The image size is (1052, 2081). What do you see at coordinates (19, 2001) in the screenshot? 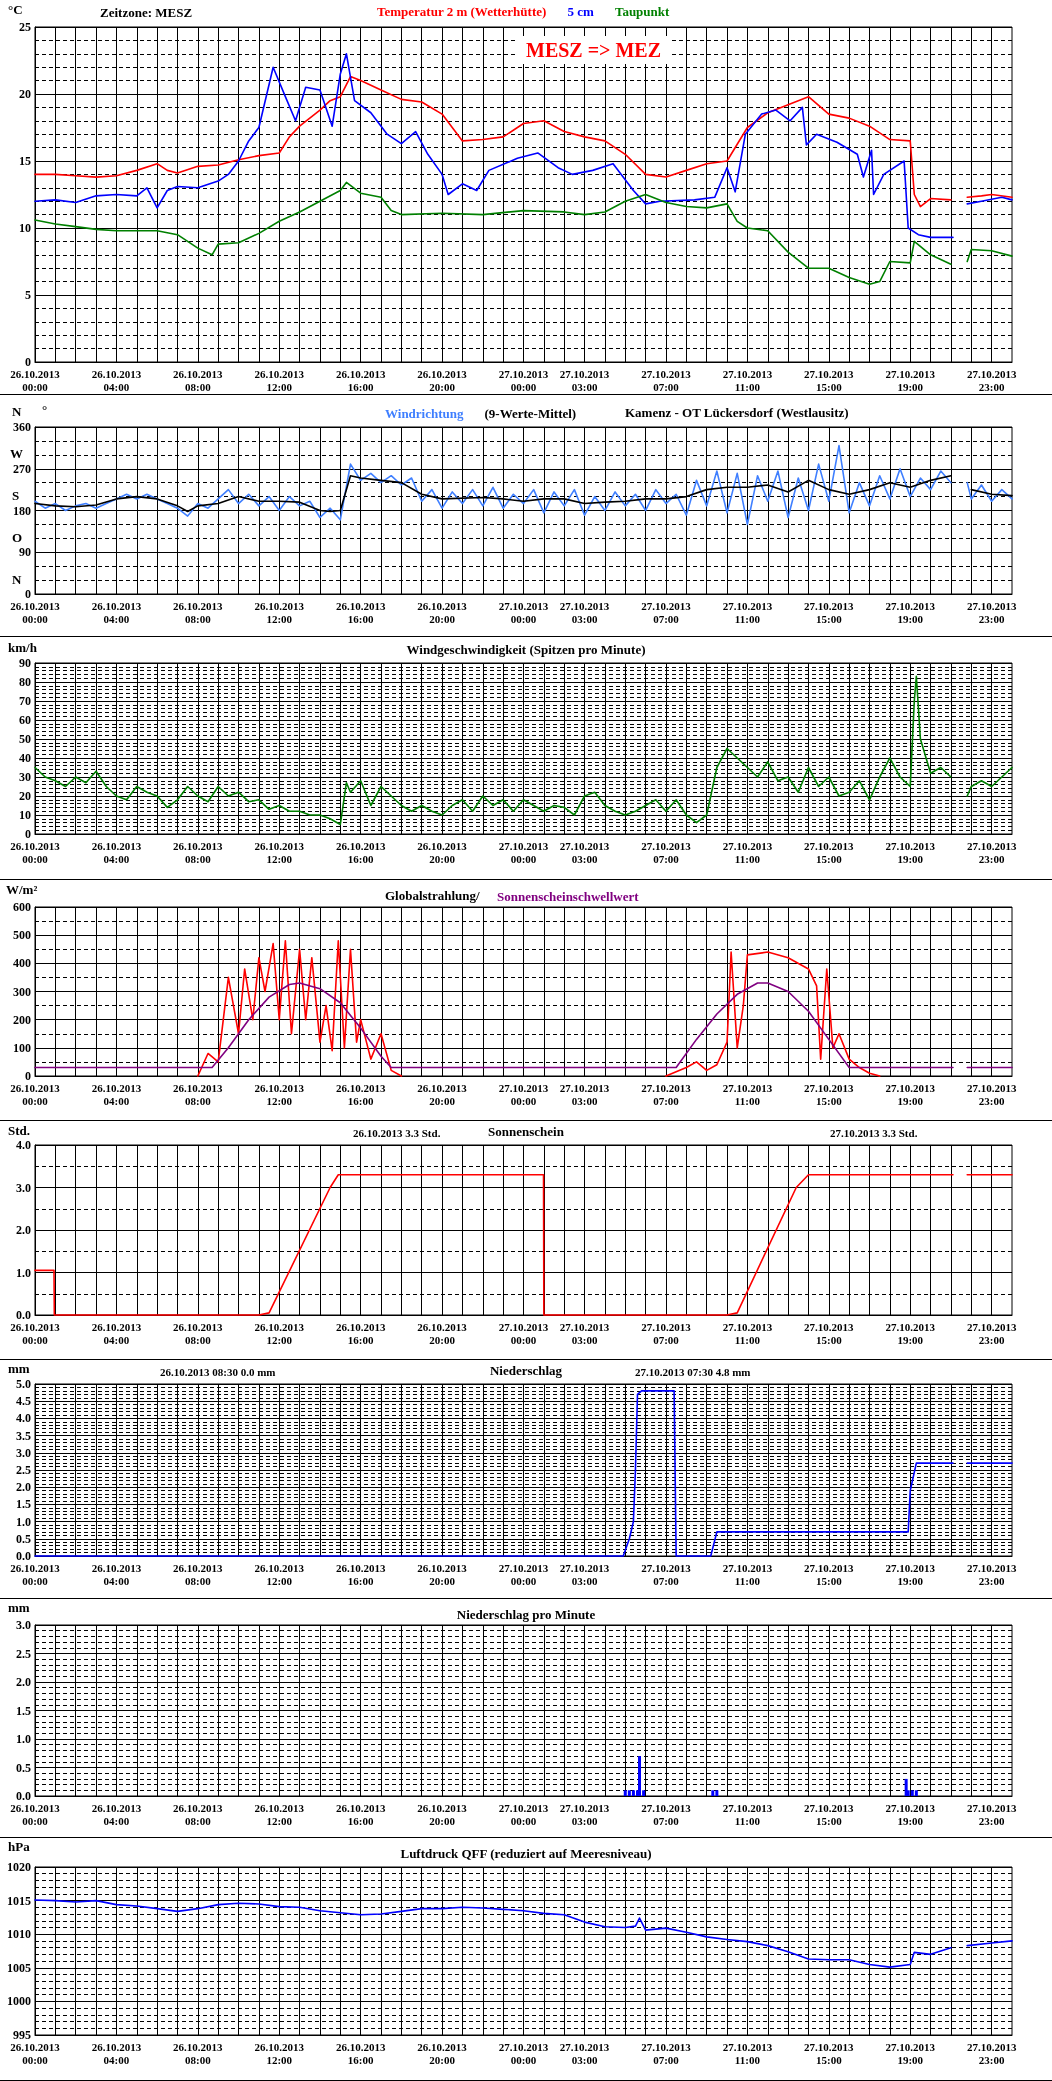
I see `y-tick-label: 1000` at bounding box center [19, 2001].